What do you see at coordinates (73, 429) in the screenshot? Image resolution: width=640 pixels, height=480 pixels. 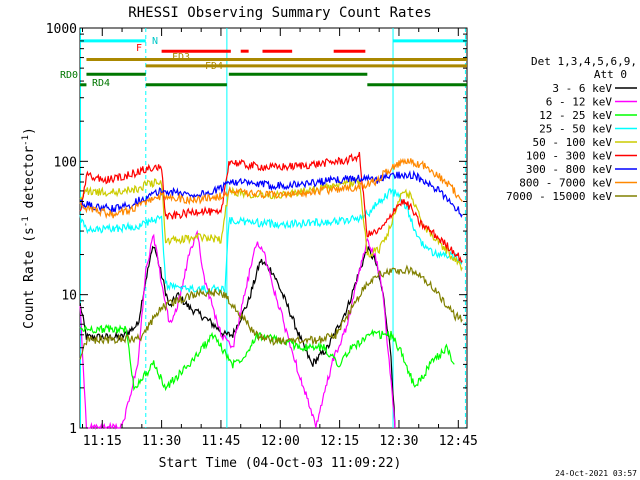 I see `y-tick-label-0: 1` at bounding box center [73, 429].